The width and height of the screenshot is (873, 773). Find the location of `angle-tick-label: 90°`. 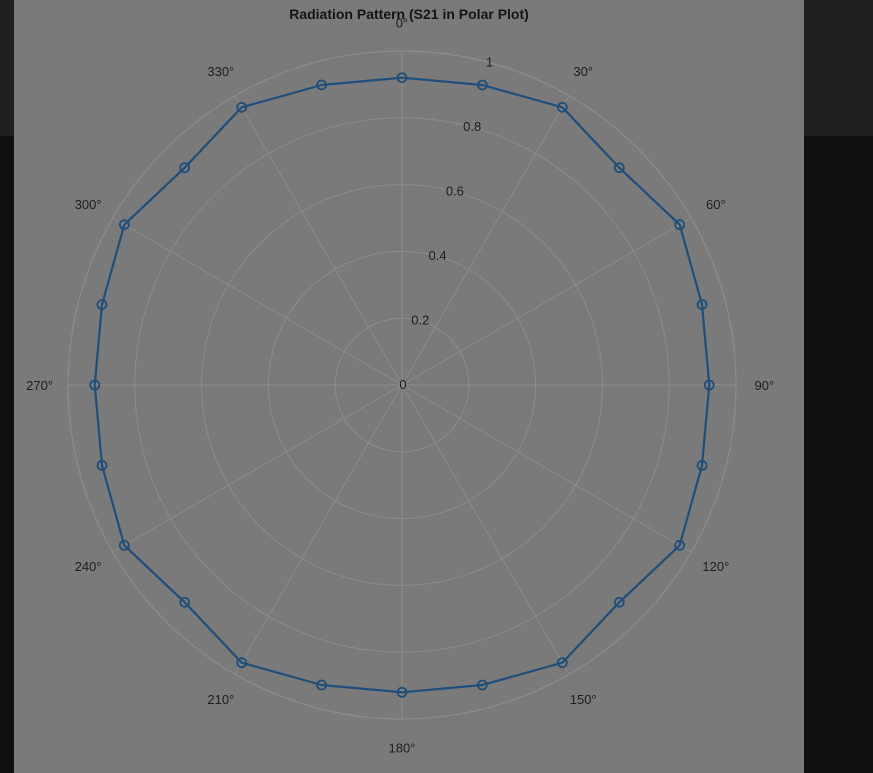

angle-tick-label: 90° is located at coordinates (765, 385).